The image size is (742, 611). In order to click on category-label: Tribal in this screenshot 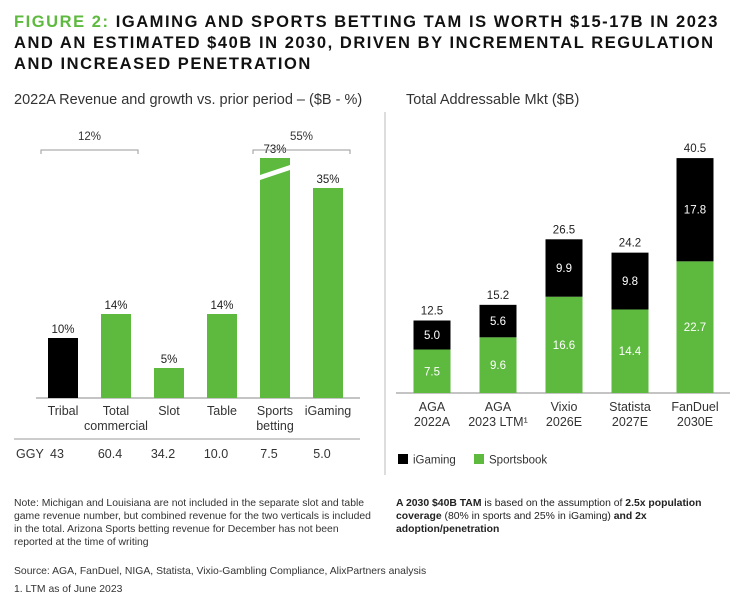, I will do `click(63, 411)`.